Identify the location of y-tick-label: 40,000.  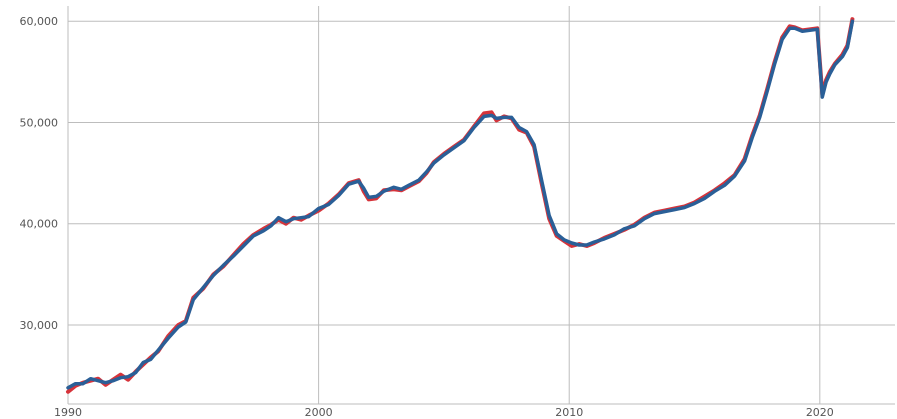
(39, 224).